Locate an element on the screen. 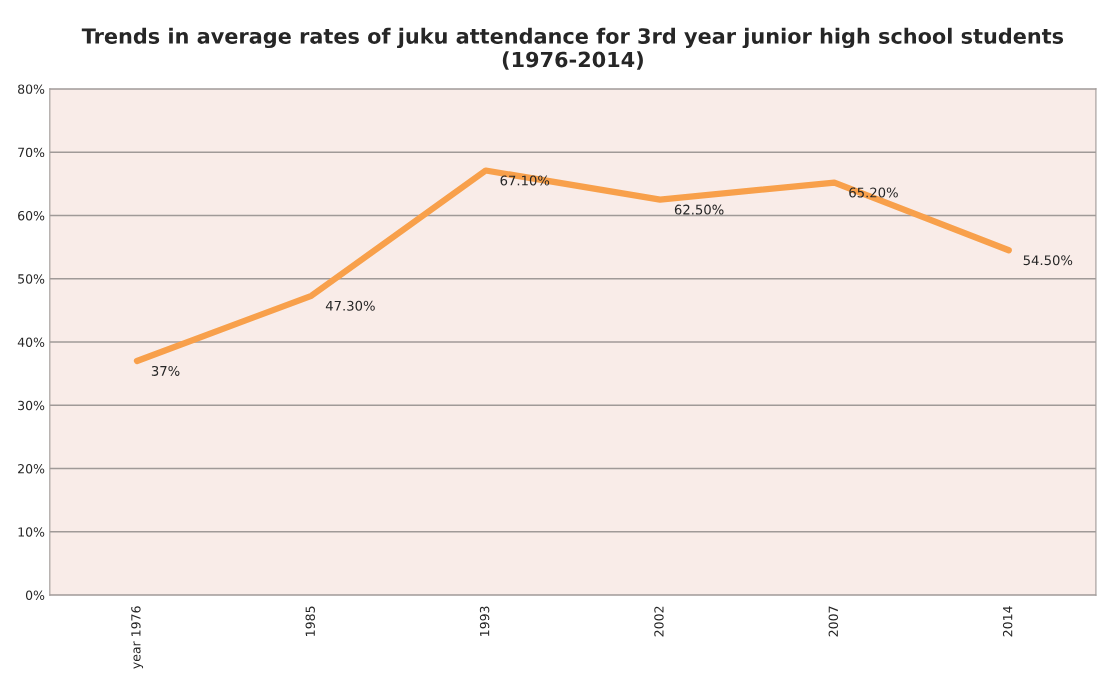 This screenshot has height=684, width=1107. data-label: 54.50% is located at coordinates (1048, 260).